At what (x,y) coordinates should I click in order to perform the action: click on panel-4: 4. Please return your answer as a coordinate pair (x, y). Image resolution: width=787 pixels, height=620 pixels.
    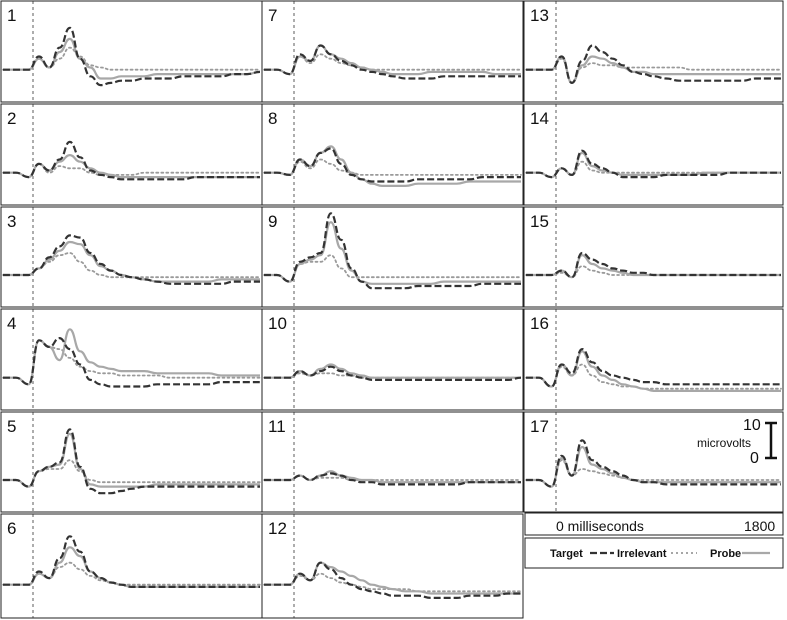
    Looking at the image, I should click on (131, 359).